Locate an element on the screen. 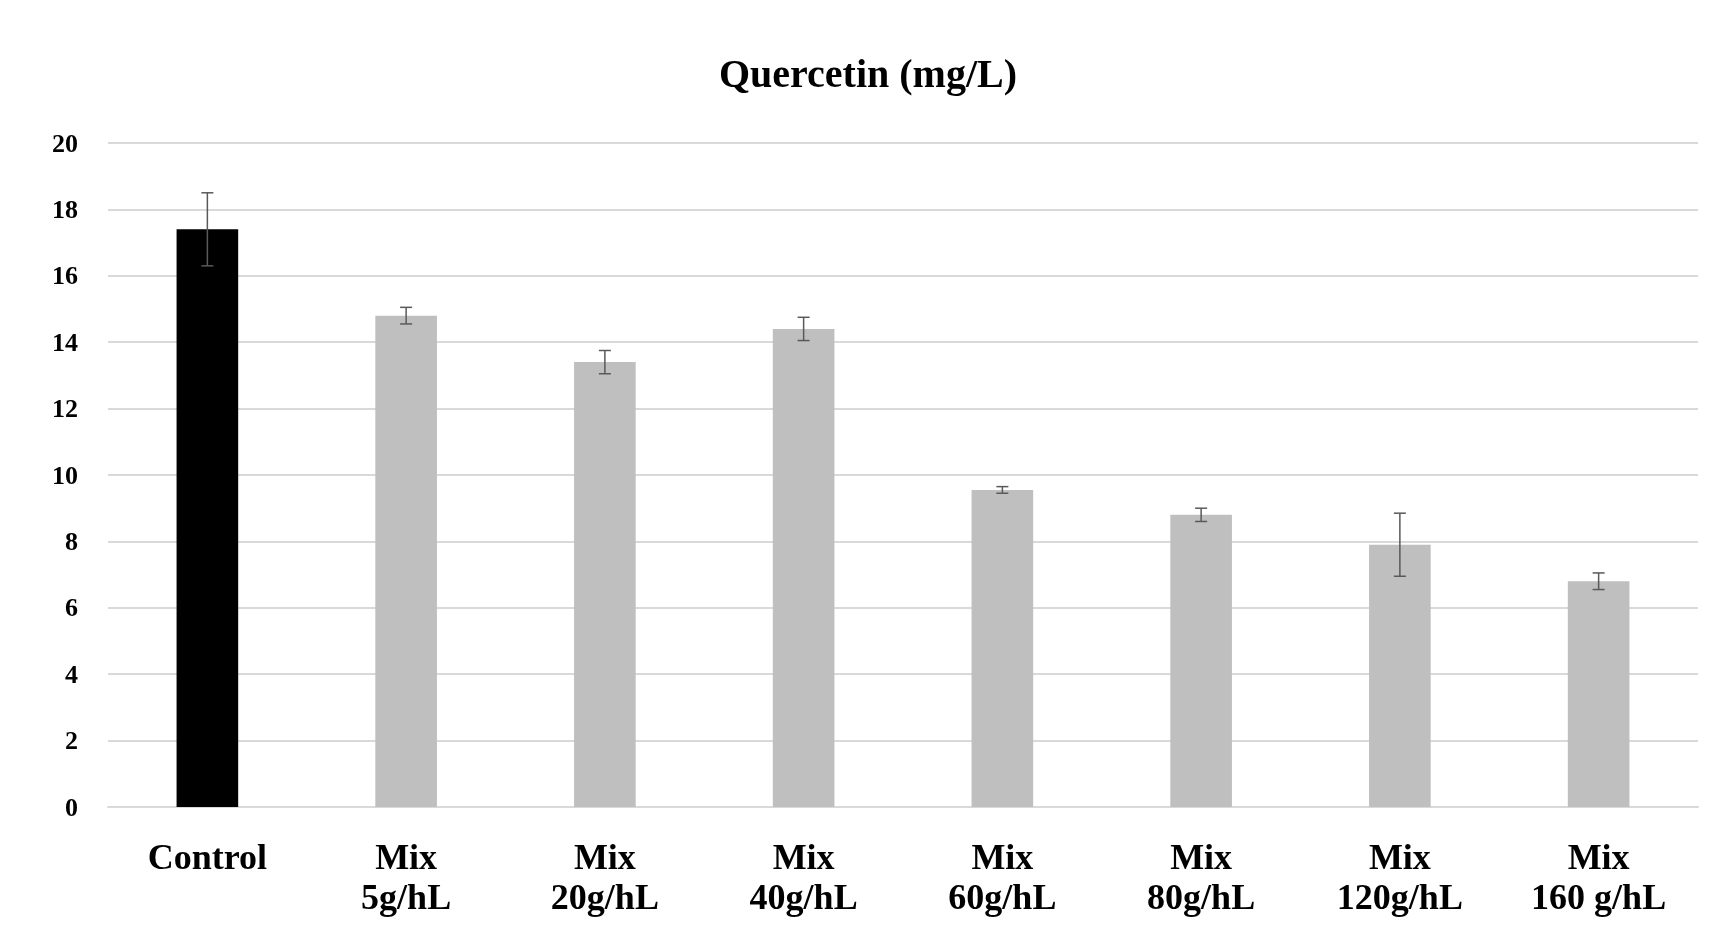 This screenshot has height=945, width=1736. y-tick-label: 6 is located at coordinates (71, 608).